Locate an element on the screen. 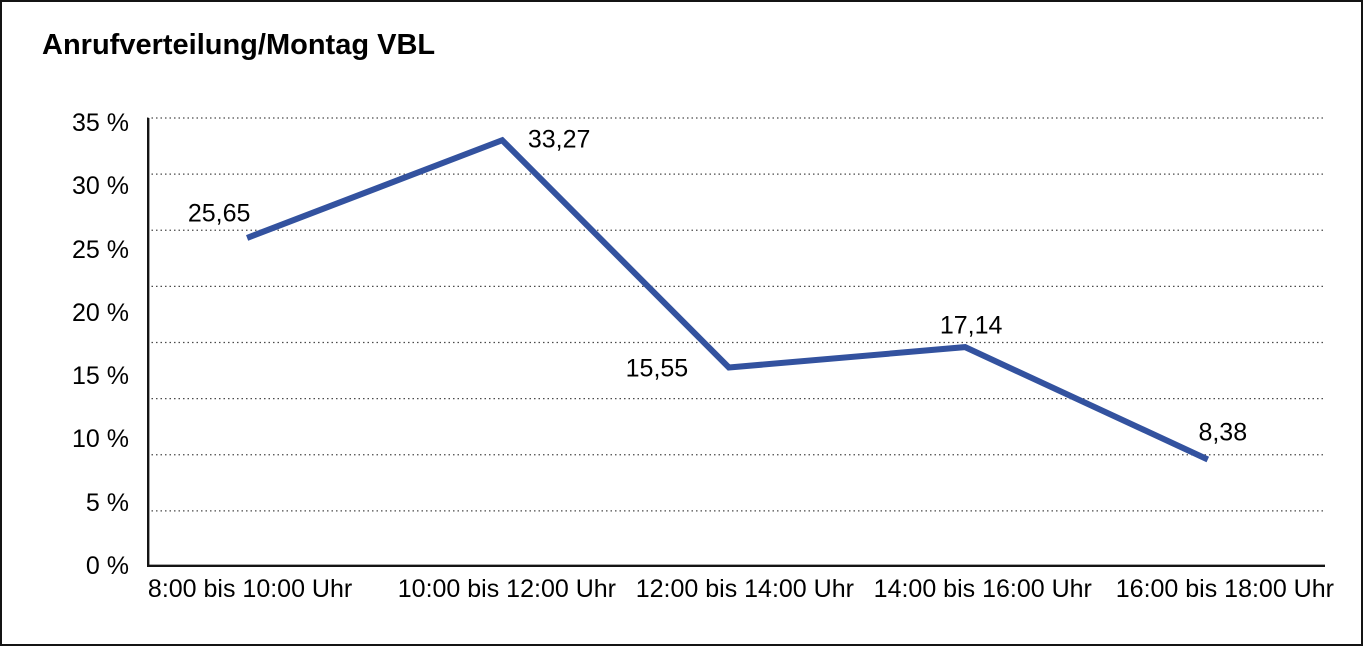  data-point-label: 25,65 is located at coordinates (219, 213).